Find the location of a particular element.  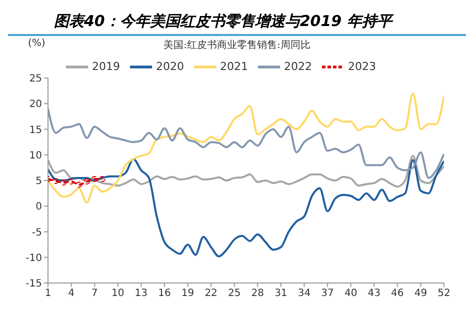

x-tick-label: 28 is located at coordinates (257, 294).